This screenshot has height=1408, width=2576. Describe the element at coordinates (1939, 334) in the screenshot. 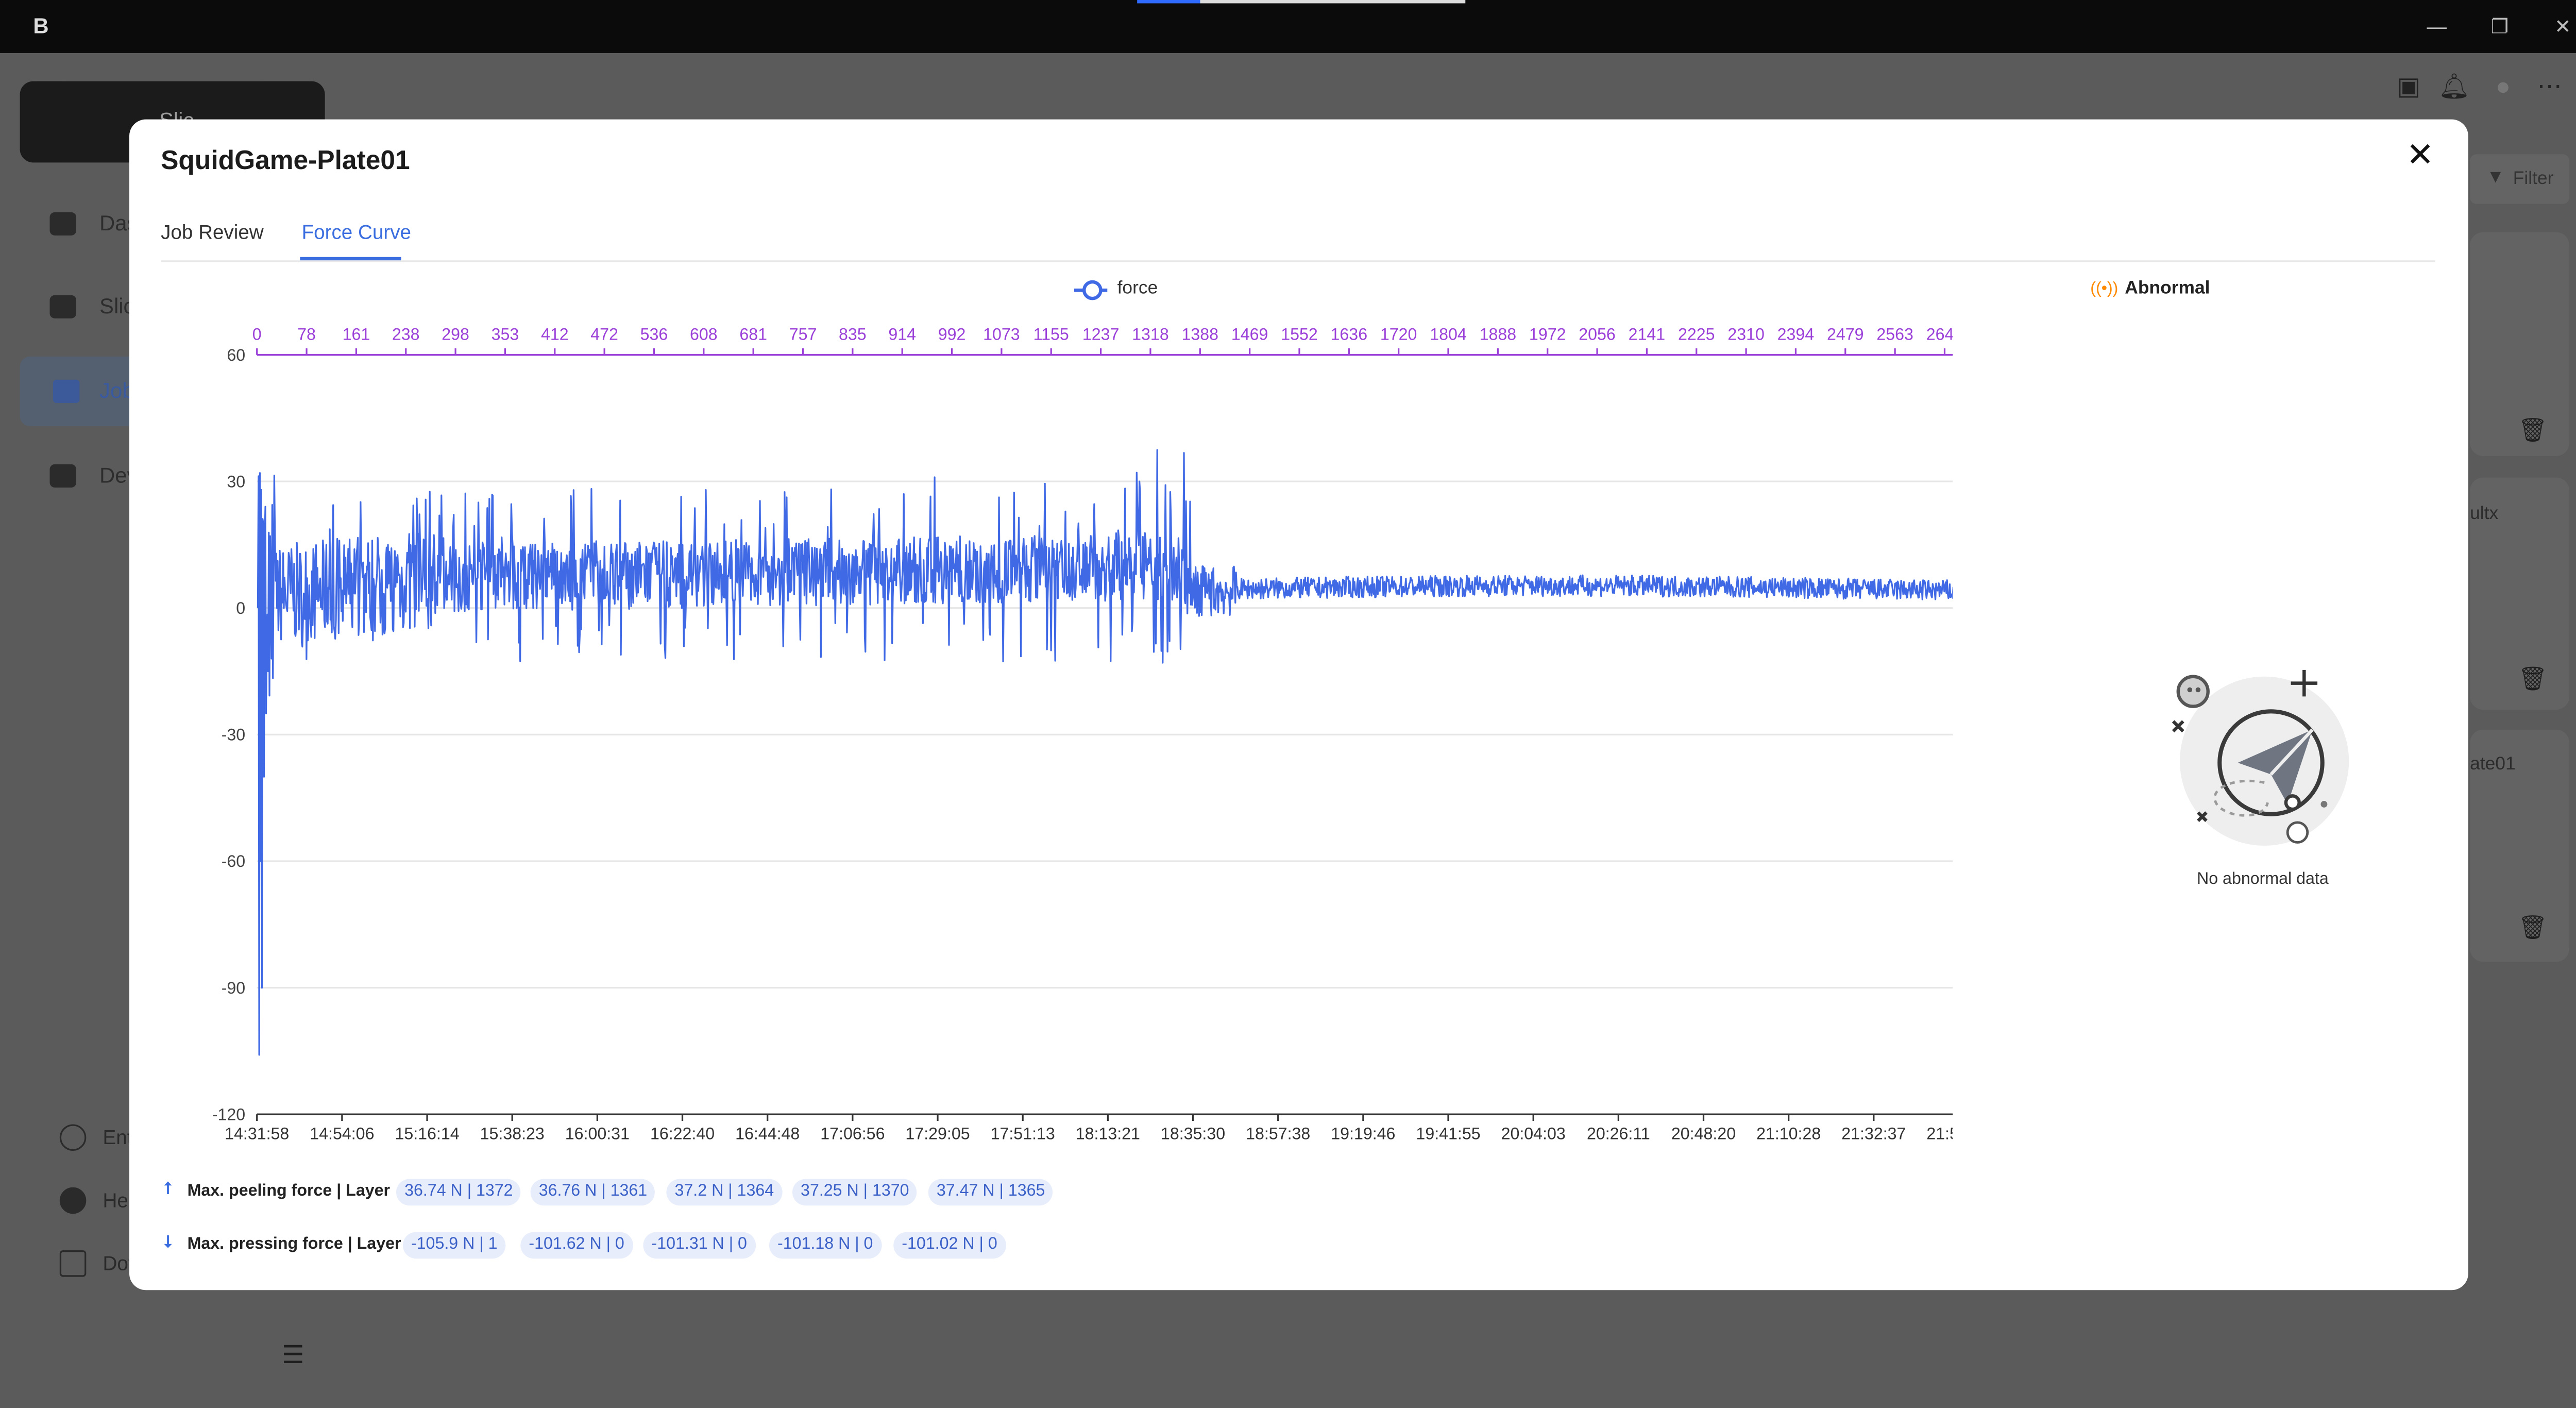

I see `top-tick-label: 2644` at that location.